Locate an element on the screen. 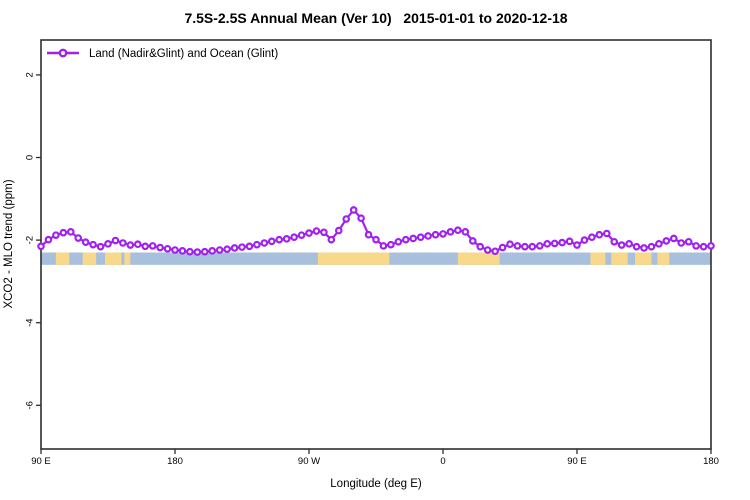 The image size is (750, 500). y-tick-label: -6 is located at coordinates (30, 405).